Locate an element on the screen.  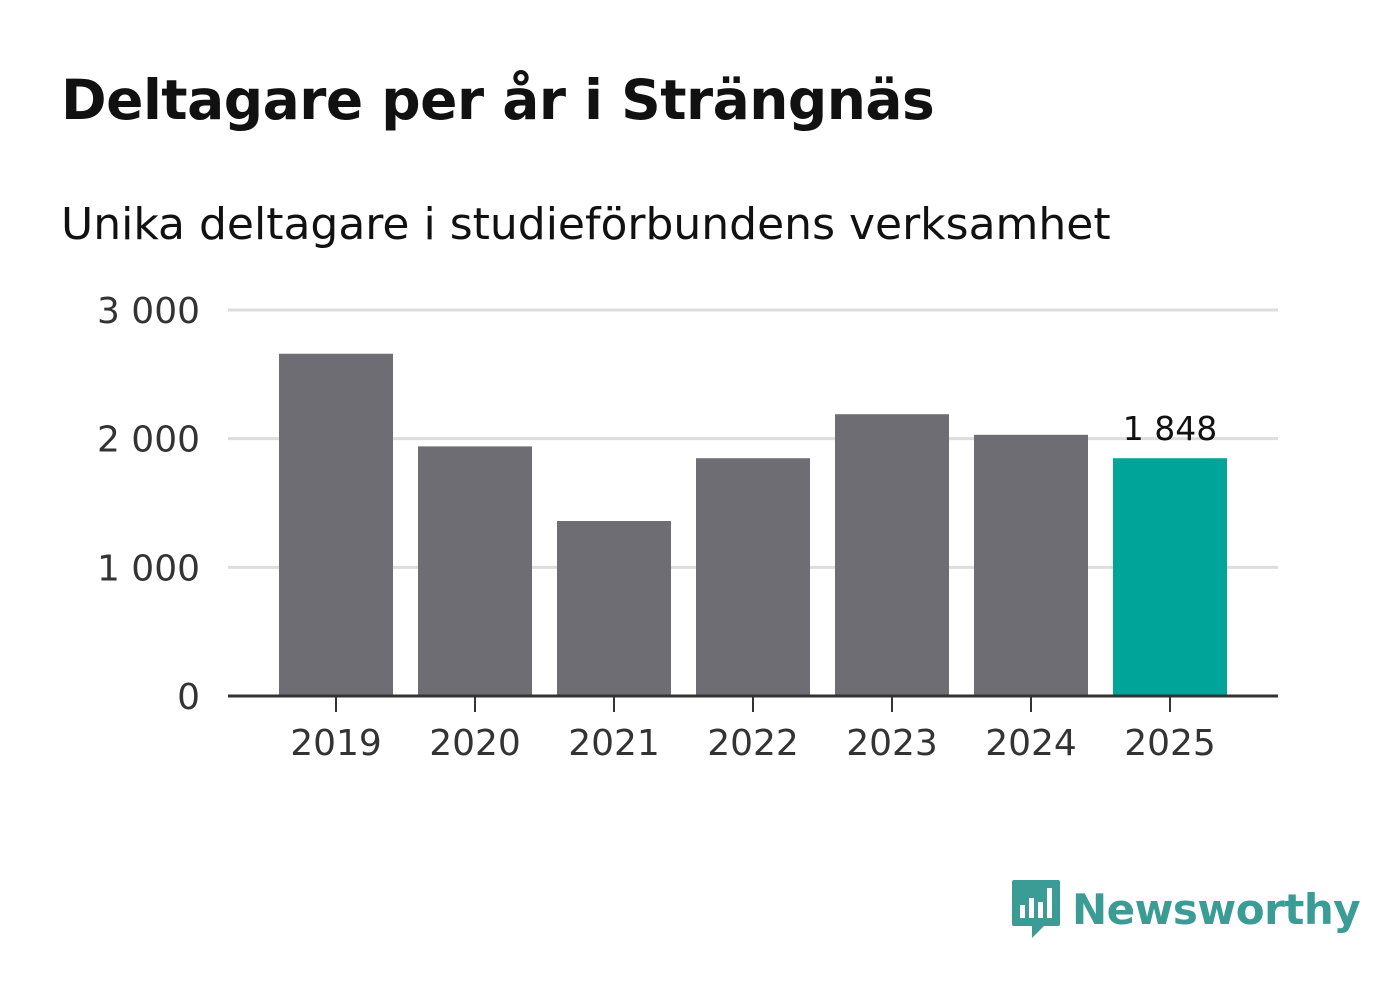
x-tick-label: 2023 is located at coordinates (892, 743).